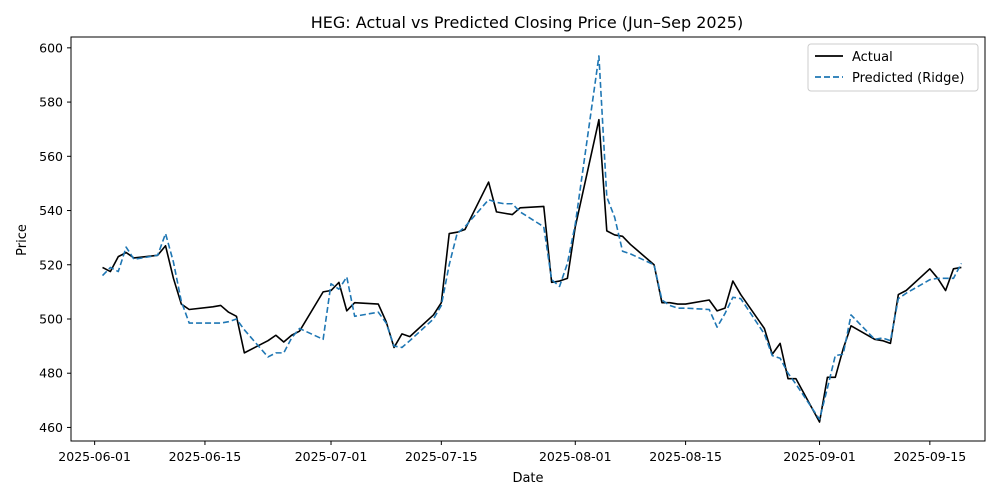  Describe the element at coordinates (51, 210) in the screenshot. I see `y-tick-label: 540` at that location.